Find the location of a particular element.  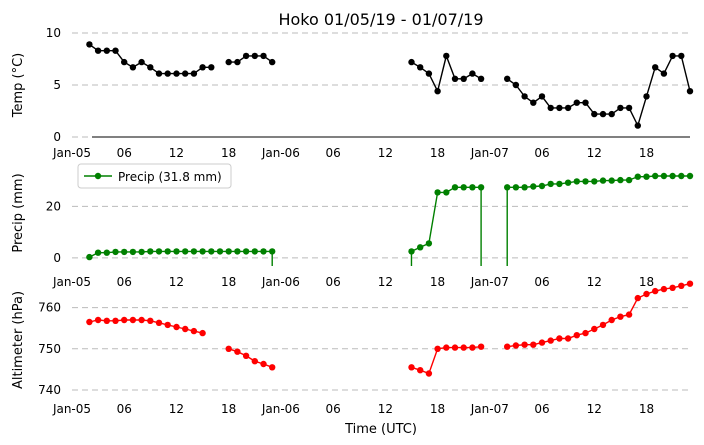

x-axis-label: Time (UTC) is located at coordinates (380, 429).